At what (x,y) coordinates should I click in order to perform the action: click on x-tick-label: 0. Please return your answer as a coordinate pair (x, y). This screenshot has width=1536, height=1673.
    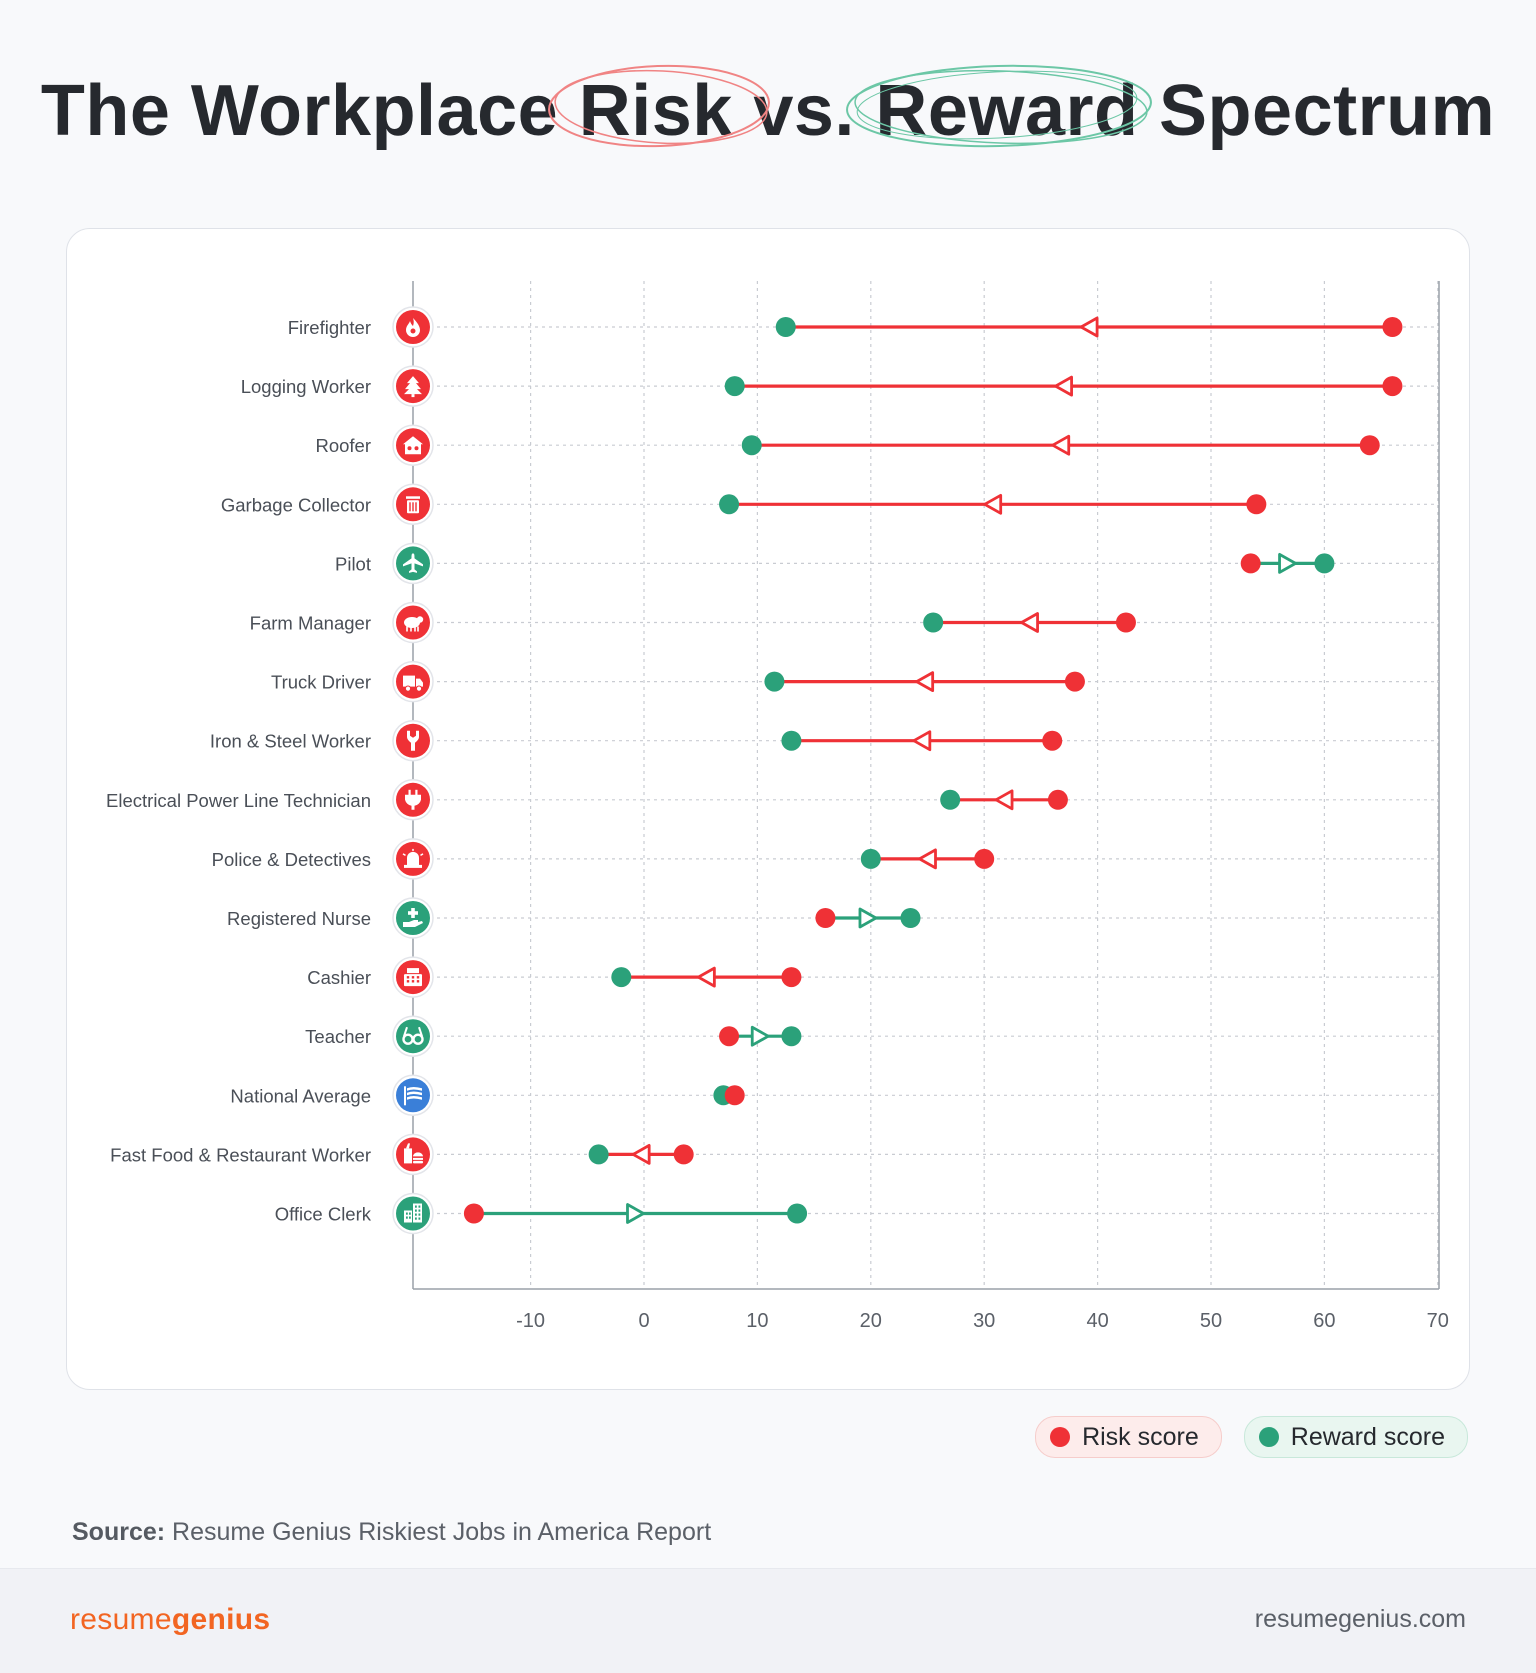
    Looking at the image, I should click on (643, 1321).